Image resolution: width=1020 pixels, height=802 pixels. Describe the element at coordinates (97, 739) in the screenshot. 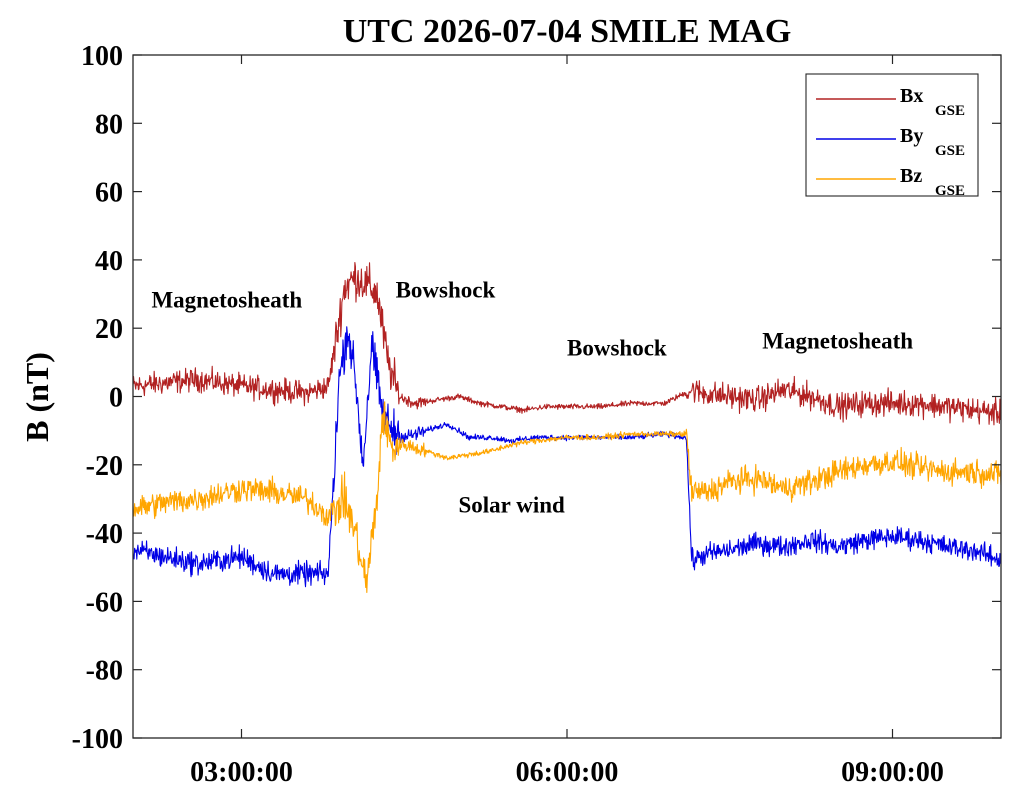

I see `y-tick-label: -100` at that location.